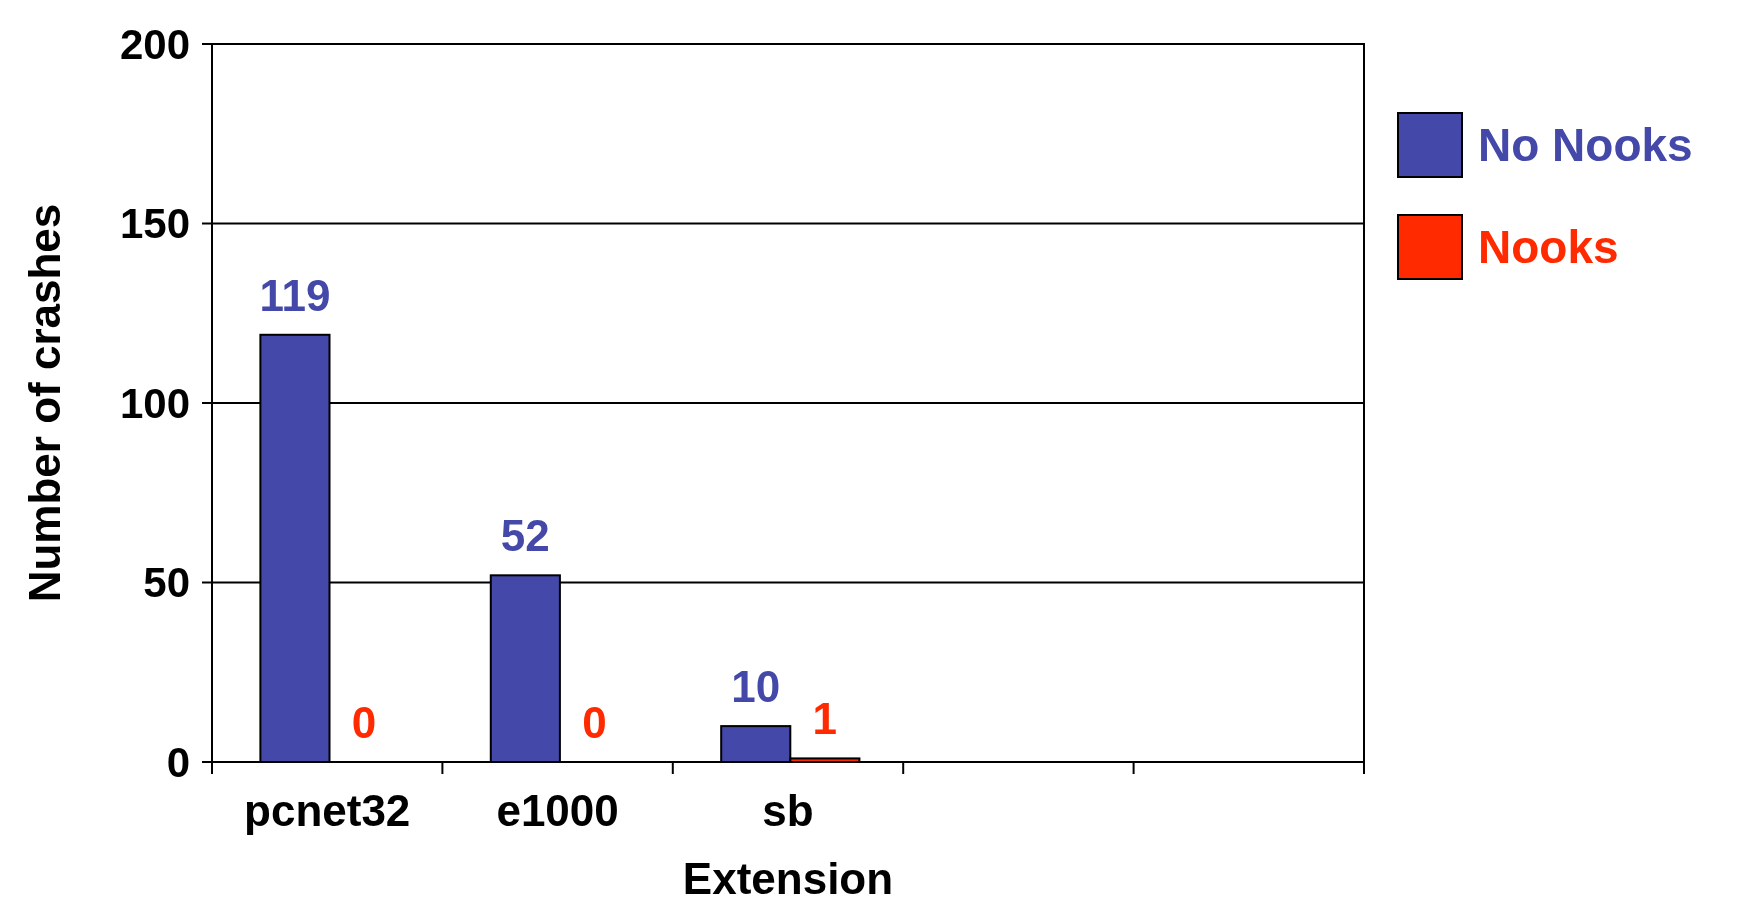 This screenshot has width=1741, height=908. What do you see at coordinates (557, 810) in the screenshot?
I see `x-tick-label: e1000` at bounding box center [557, 810].